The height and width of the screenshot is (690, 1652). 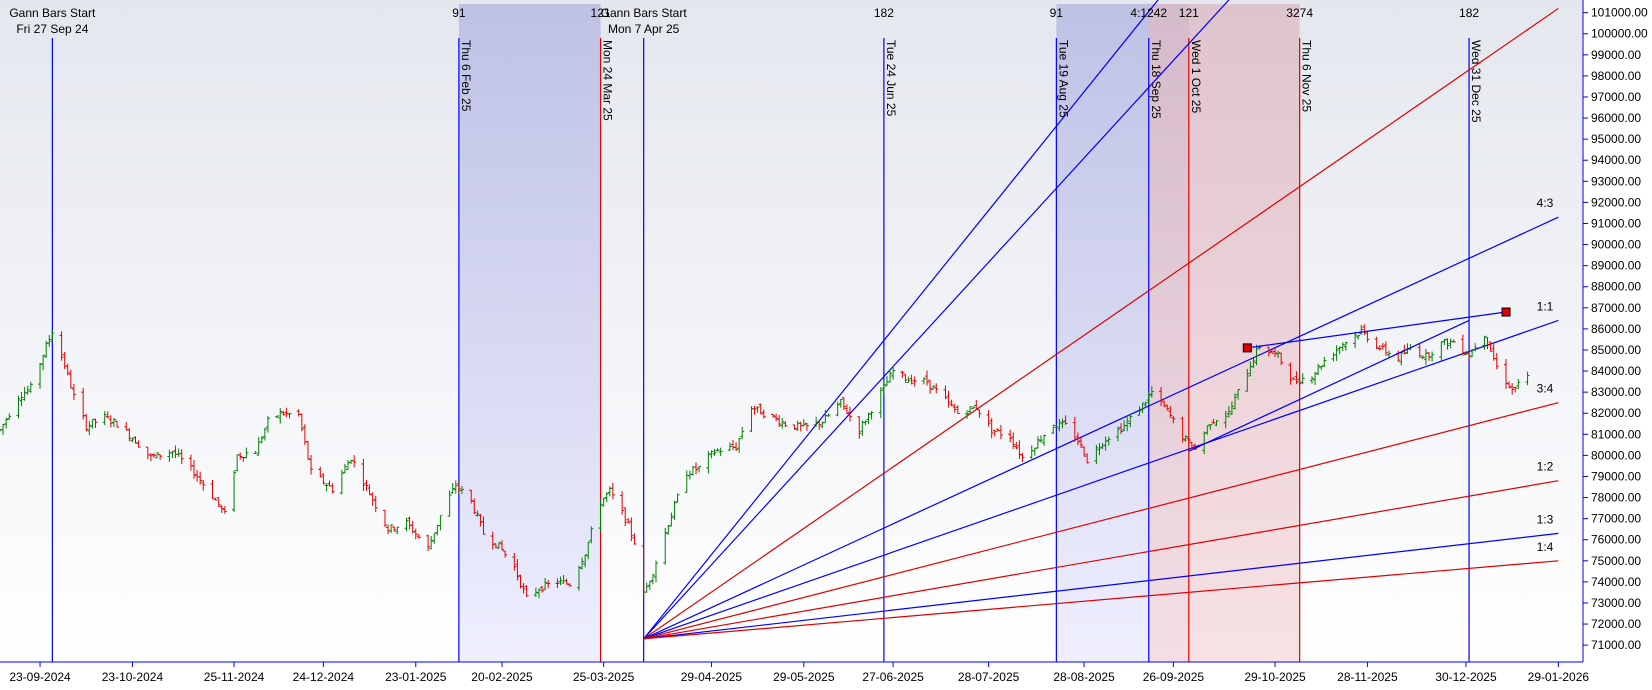 I want to click on y-tick-label: 91000.00, so click(x=1616, y=223).